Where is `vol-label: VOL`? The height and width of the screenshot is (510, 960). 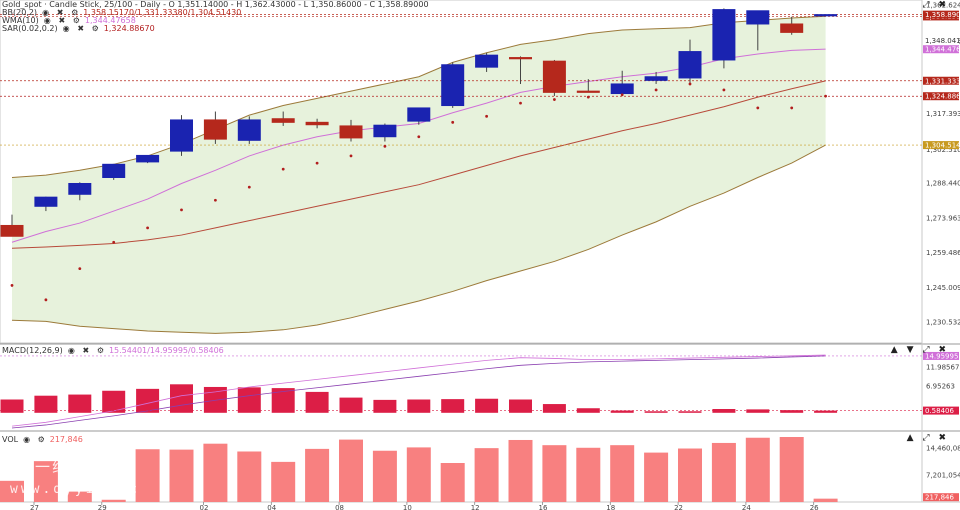 vol-label: VOL is located at coordinates (10, 439).